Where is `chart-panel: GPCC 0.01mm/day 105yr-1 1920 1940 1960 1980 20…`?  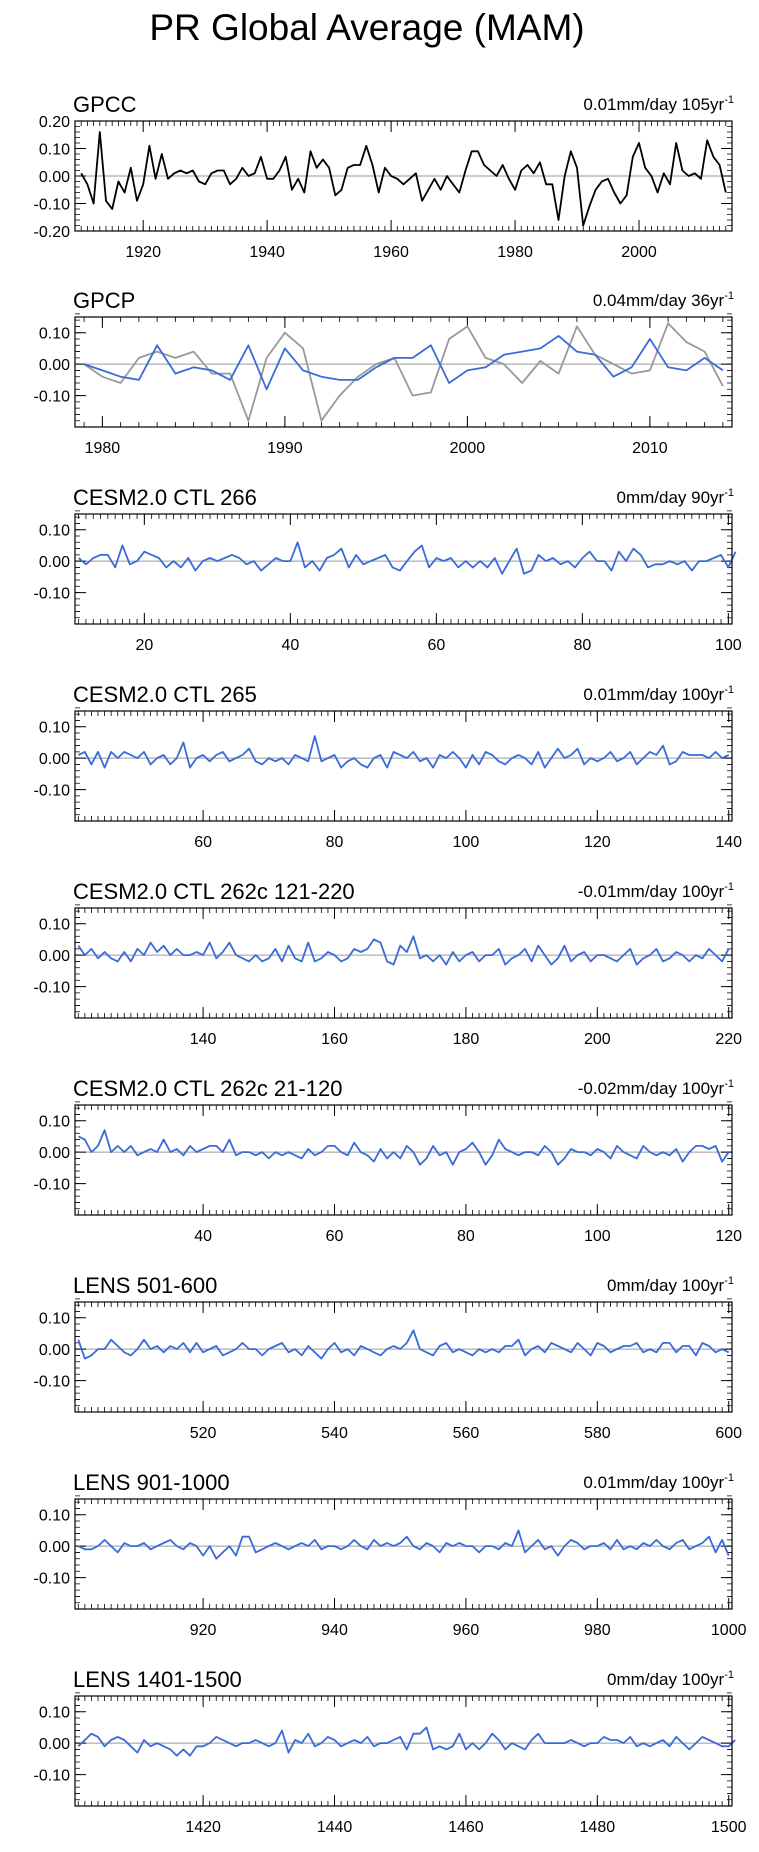
chart-panel: GPCC 0.01mm/day 105yr-1 1920 1940 1960 1980 20… is located at coordinates (384, 176).